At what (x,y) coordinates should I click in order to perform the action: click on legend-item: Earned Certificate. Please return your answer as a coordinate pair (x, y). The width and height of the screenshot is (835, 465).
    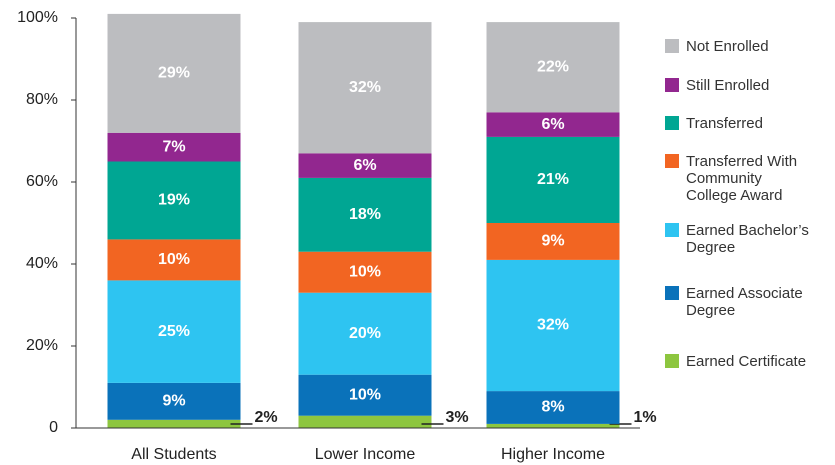
    Looking at the image, I should click on (750, 361).